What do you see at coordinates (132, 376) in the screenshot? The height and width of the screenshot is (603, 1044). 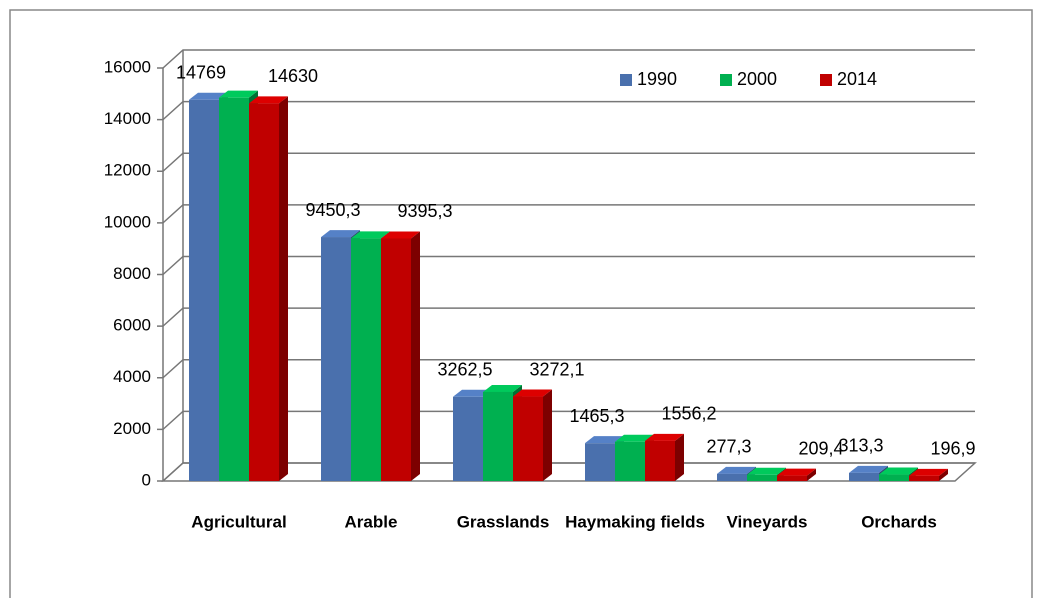 I see `y-tick-label: 4000` at bounding box center [132, 376].